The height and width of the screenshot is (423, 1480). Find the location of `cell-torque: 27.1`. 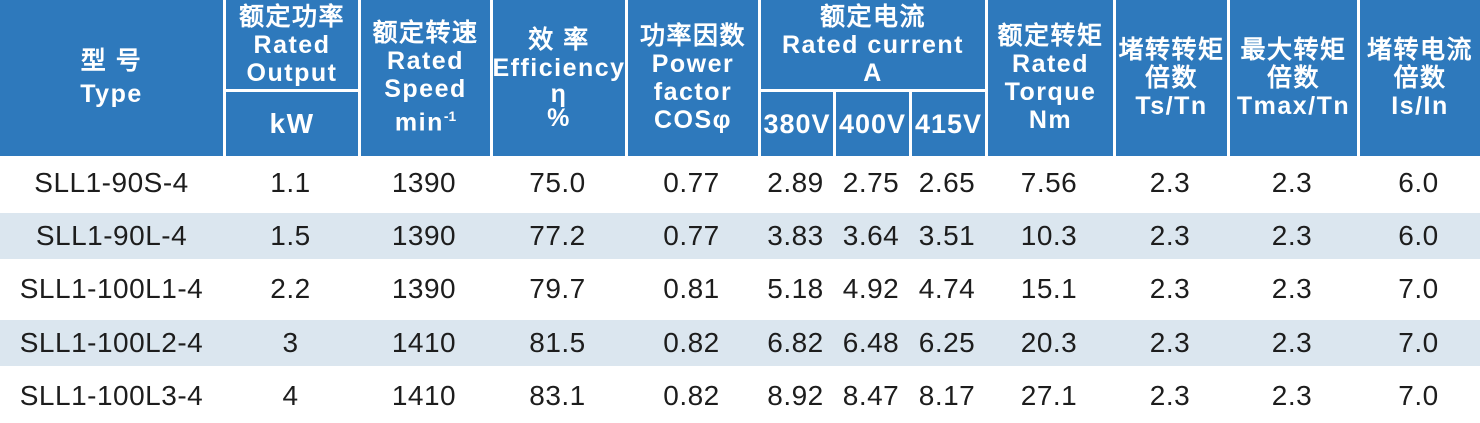

cell-torque: 27.1 is located at coordinates (1049, 396).